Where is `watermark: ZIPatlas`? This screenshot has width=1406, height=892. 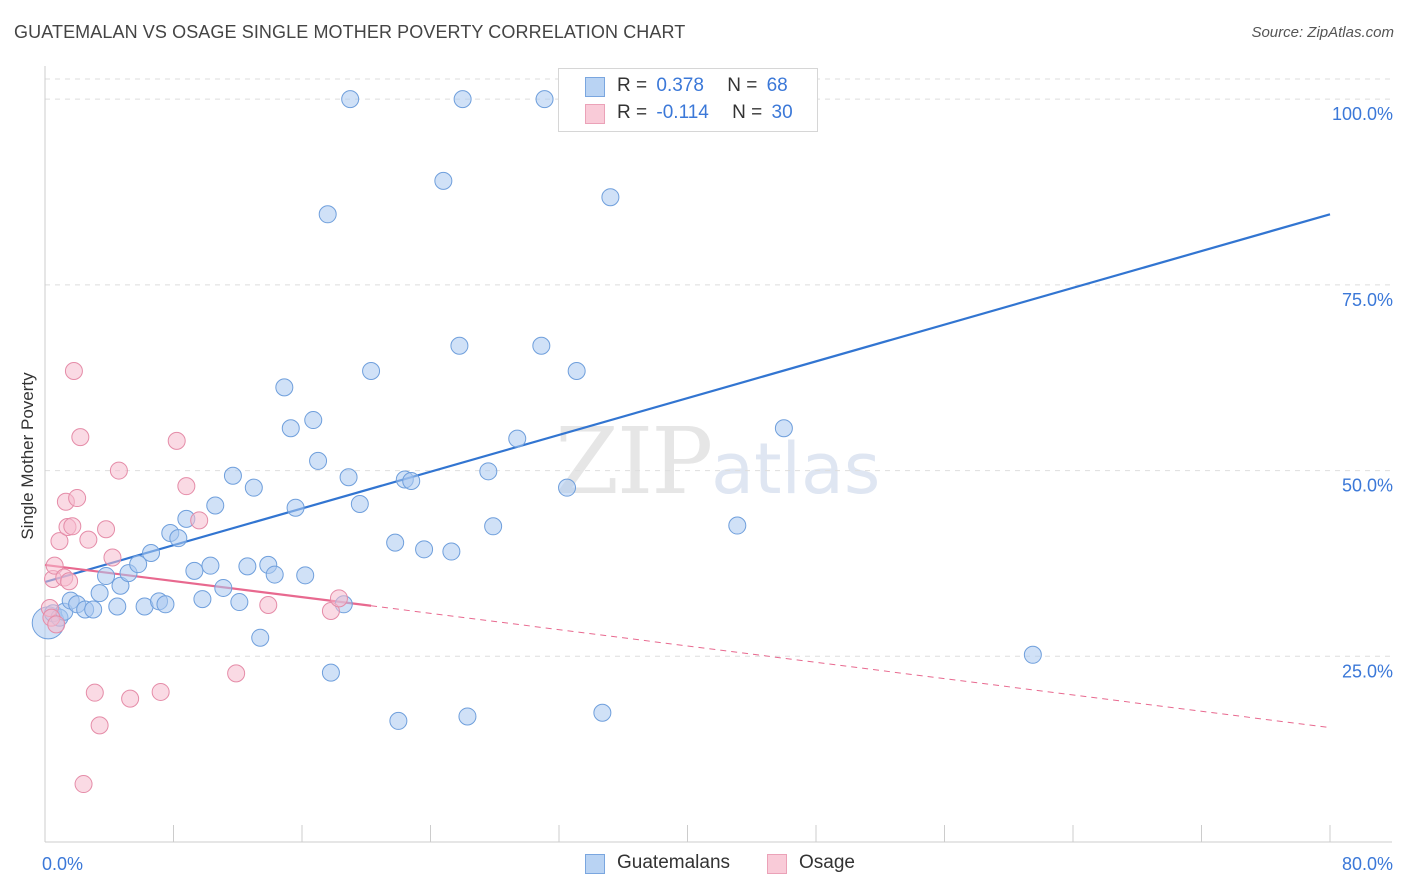 watermark: ZIPatlas is located at coordinates (717, 461).